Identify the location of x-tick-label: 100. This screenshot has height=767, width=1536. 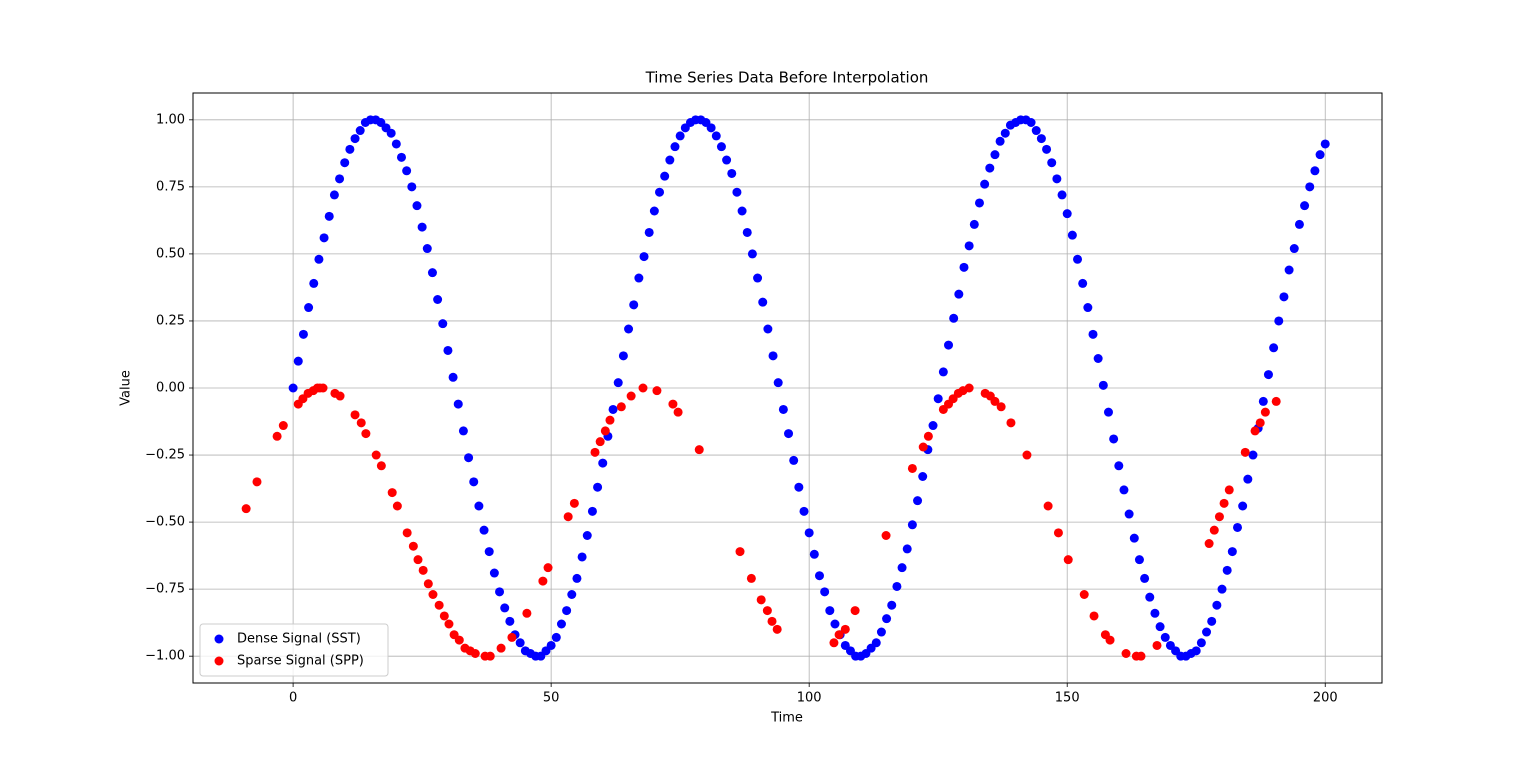
(809, 698).